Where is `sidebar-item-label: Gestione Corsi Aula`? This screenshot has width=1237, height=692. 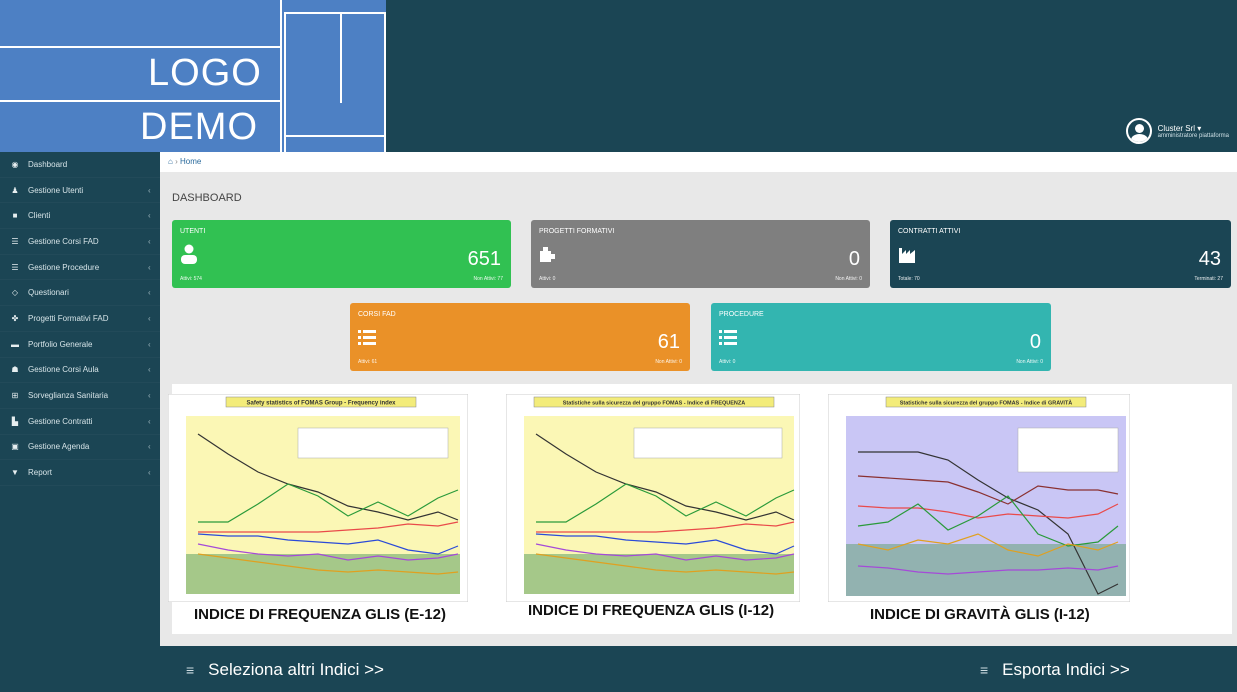
sidebar-item-label: Gestione Corsi Aula is located at coordinates (63, 370).